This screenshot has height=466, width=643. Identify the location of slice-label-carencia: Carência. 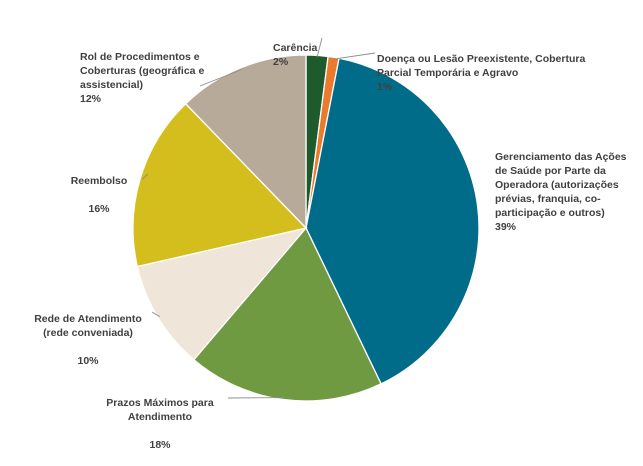
(295, 48).